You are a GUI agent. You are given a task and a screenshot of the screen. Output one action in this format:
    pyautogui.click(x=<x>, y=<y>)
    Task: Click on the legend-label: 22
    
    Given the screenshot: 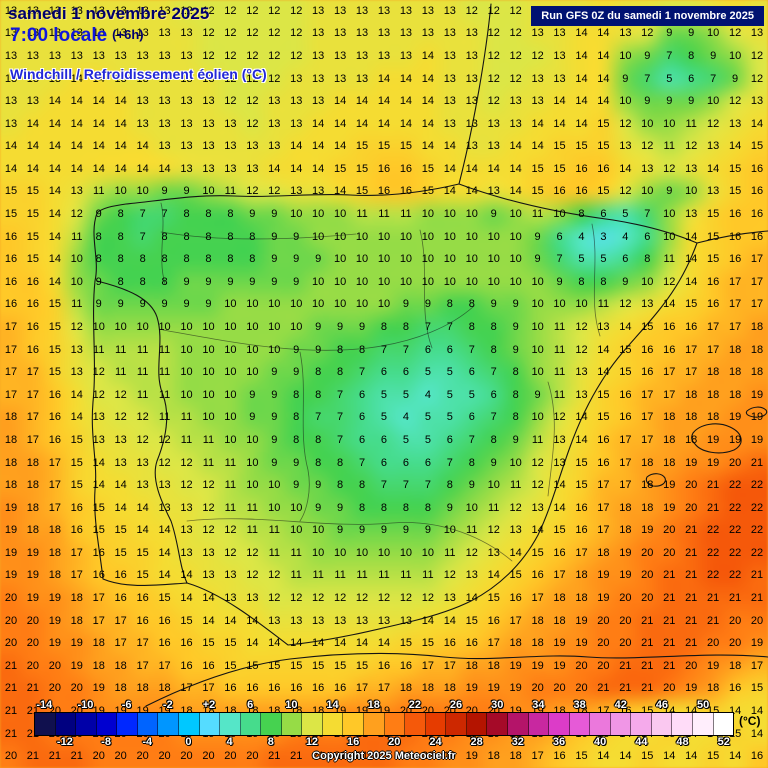 What is the action you would take?
    pyautogui.click(x=414, y=705)
    